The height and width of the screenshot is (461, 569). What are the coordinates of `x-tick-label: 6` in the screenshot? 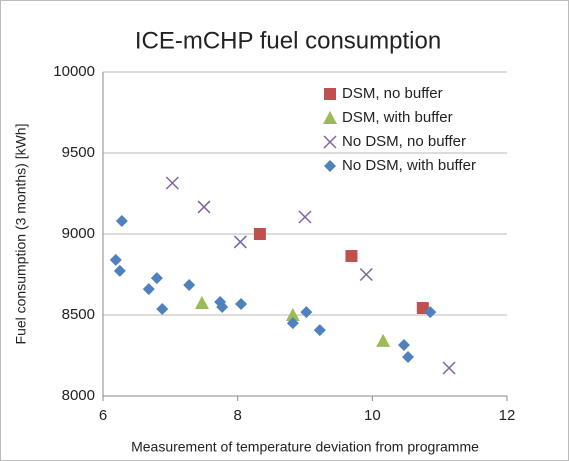 It's located at (103, 415).